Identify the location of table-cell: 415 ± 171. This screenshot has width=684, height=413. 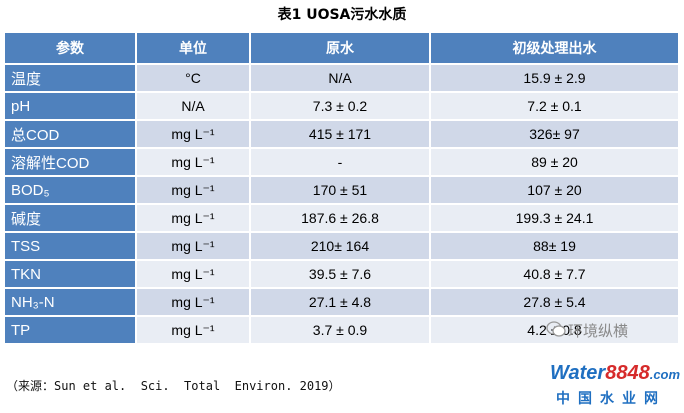
(340, 134).